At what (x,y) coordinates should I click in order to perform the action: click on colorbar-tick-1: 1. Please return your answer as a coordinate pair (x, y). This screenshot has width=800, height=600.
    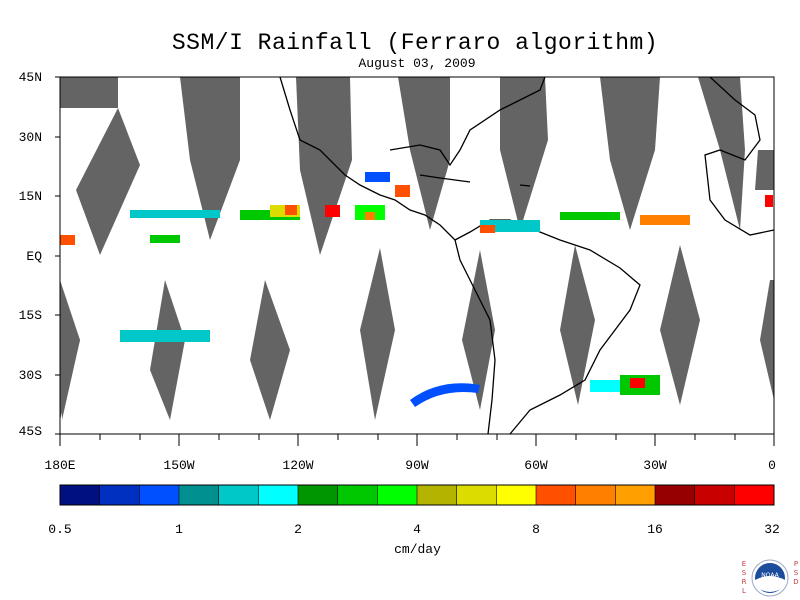
    Looking at the image, I should click on (179, 529).